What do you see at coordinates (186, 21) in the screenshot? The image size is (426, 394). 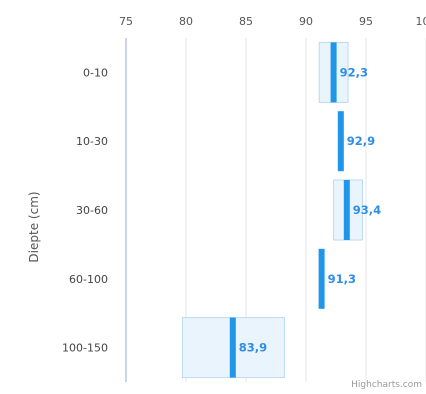 I see `x-tick-label: 80` at bounding box center [186, 21].